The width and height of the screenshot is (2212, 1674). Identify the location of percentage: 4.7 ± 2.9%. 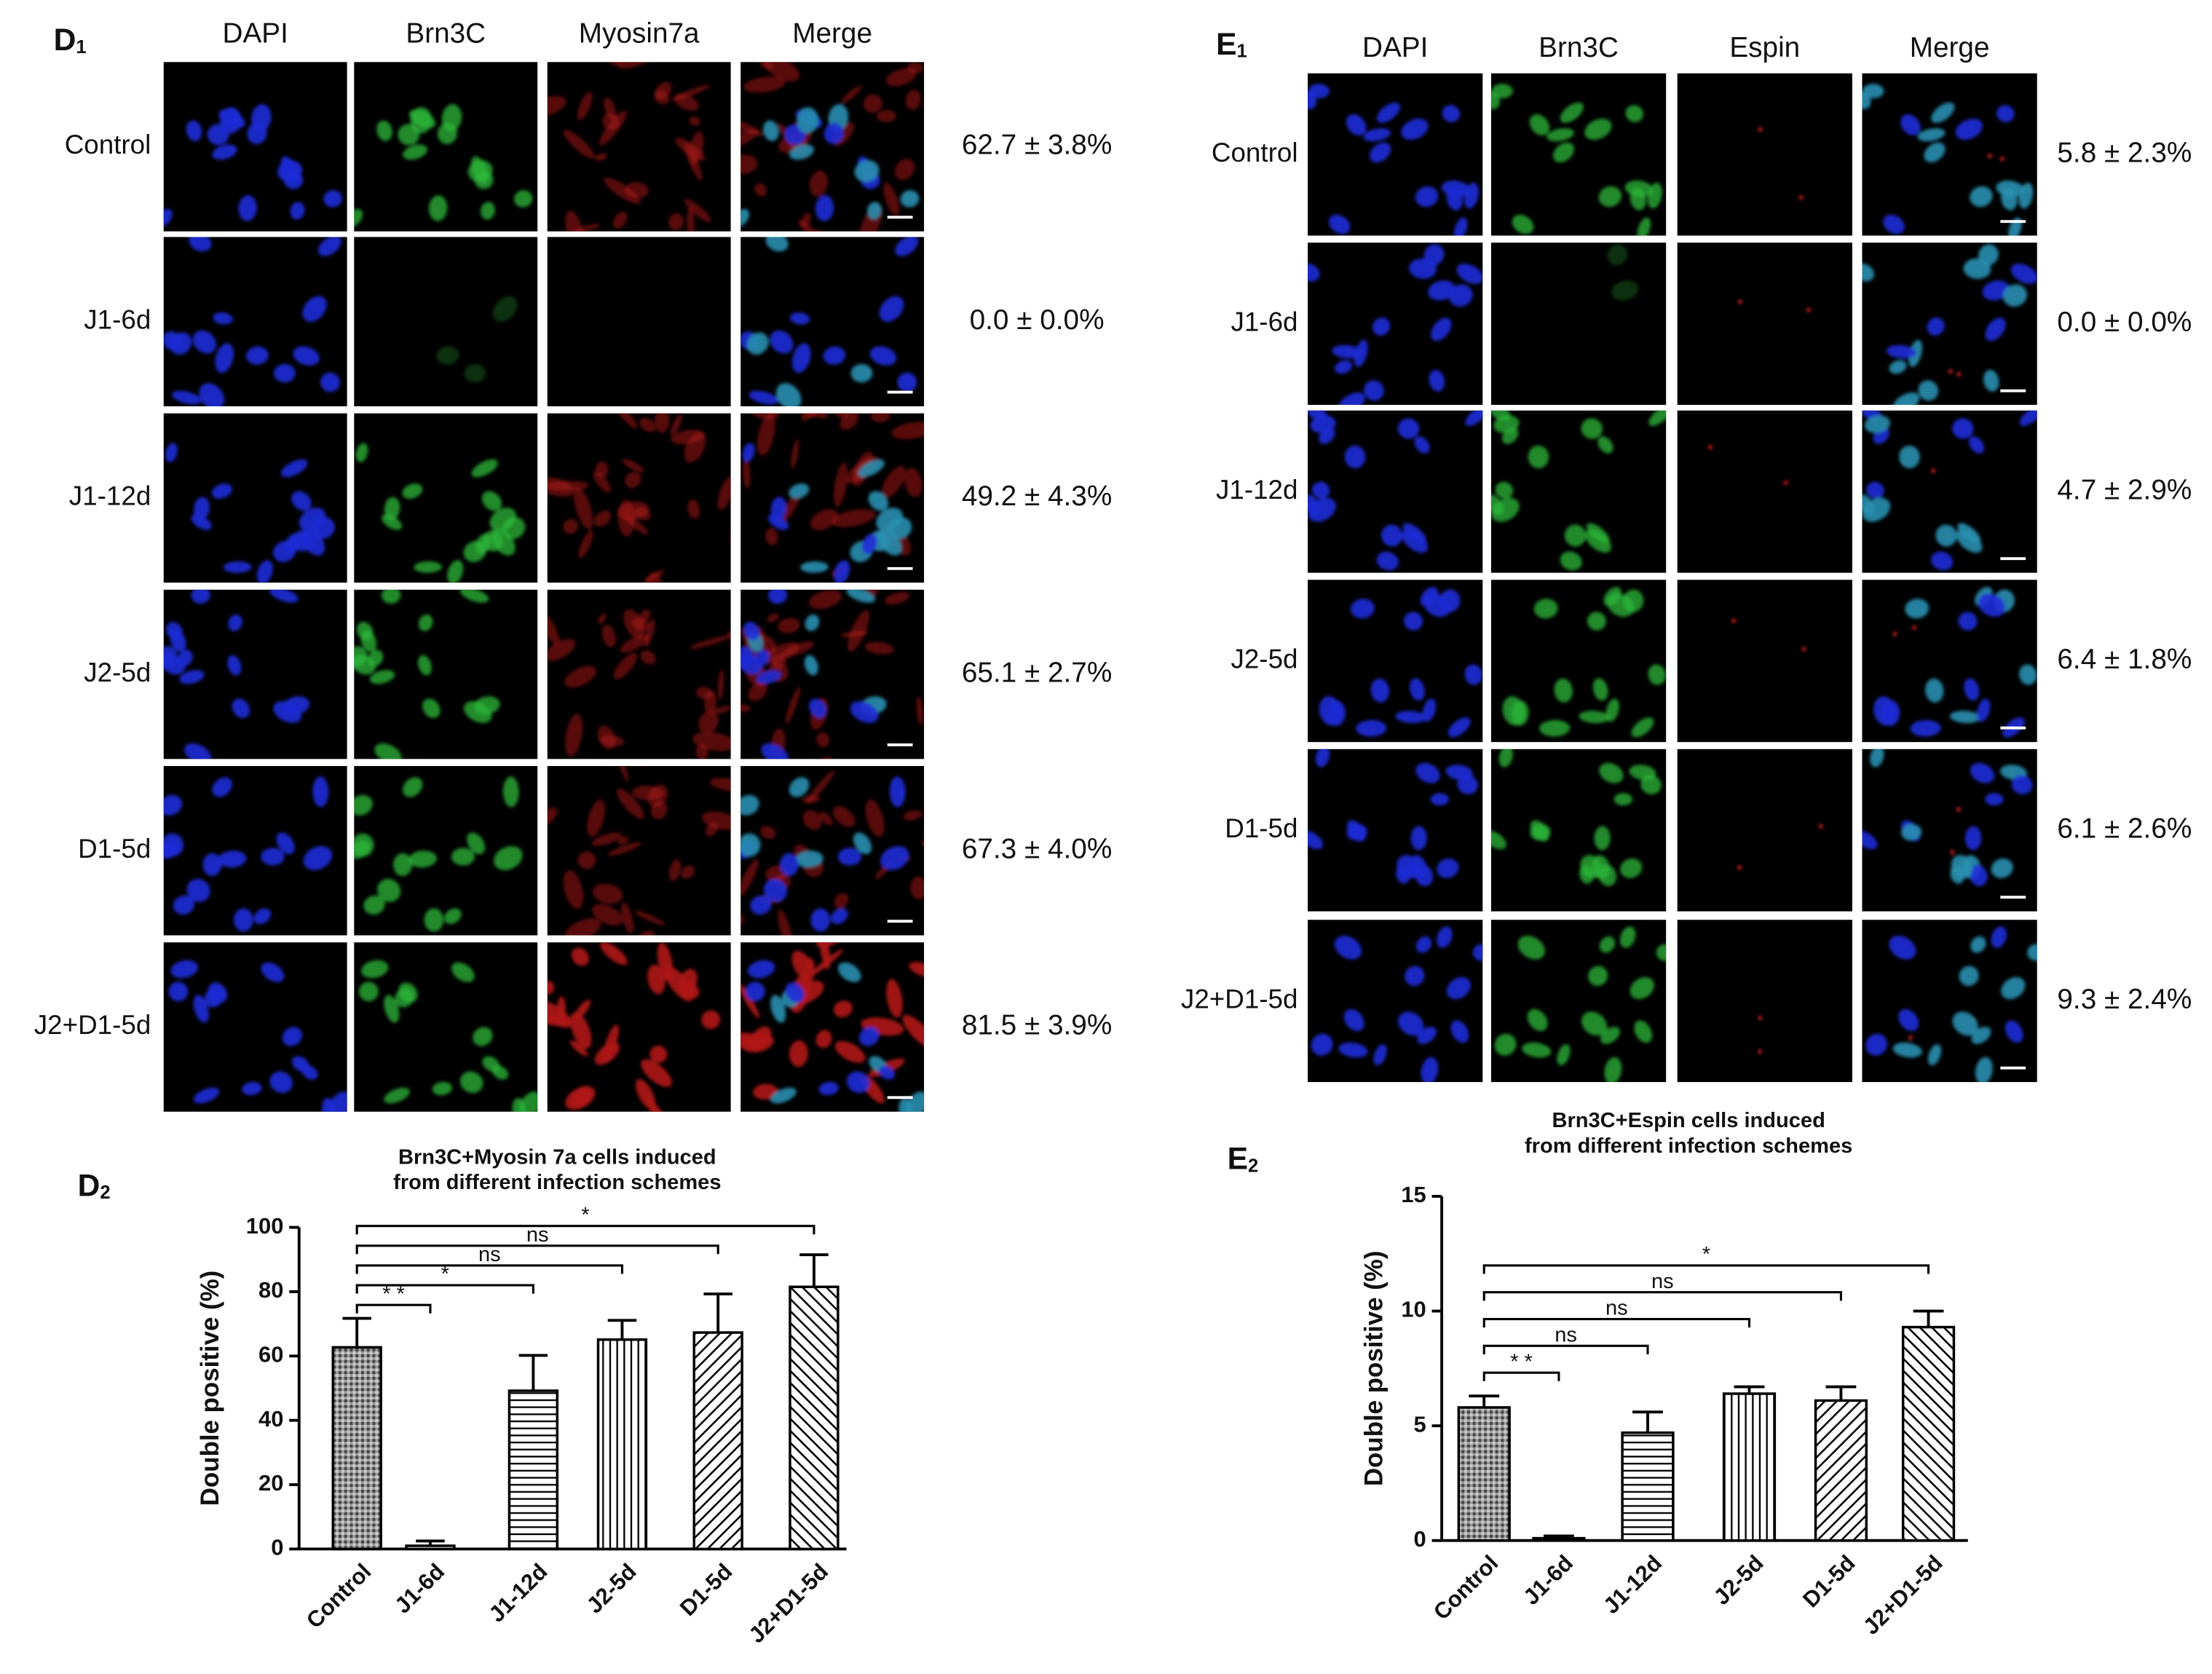
(2124, 490).